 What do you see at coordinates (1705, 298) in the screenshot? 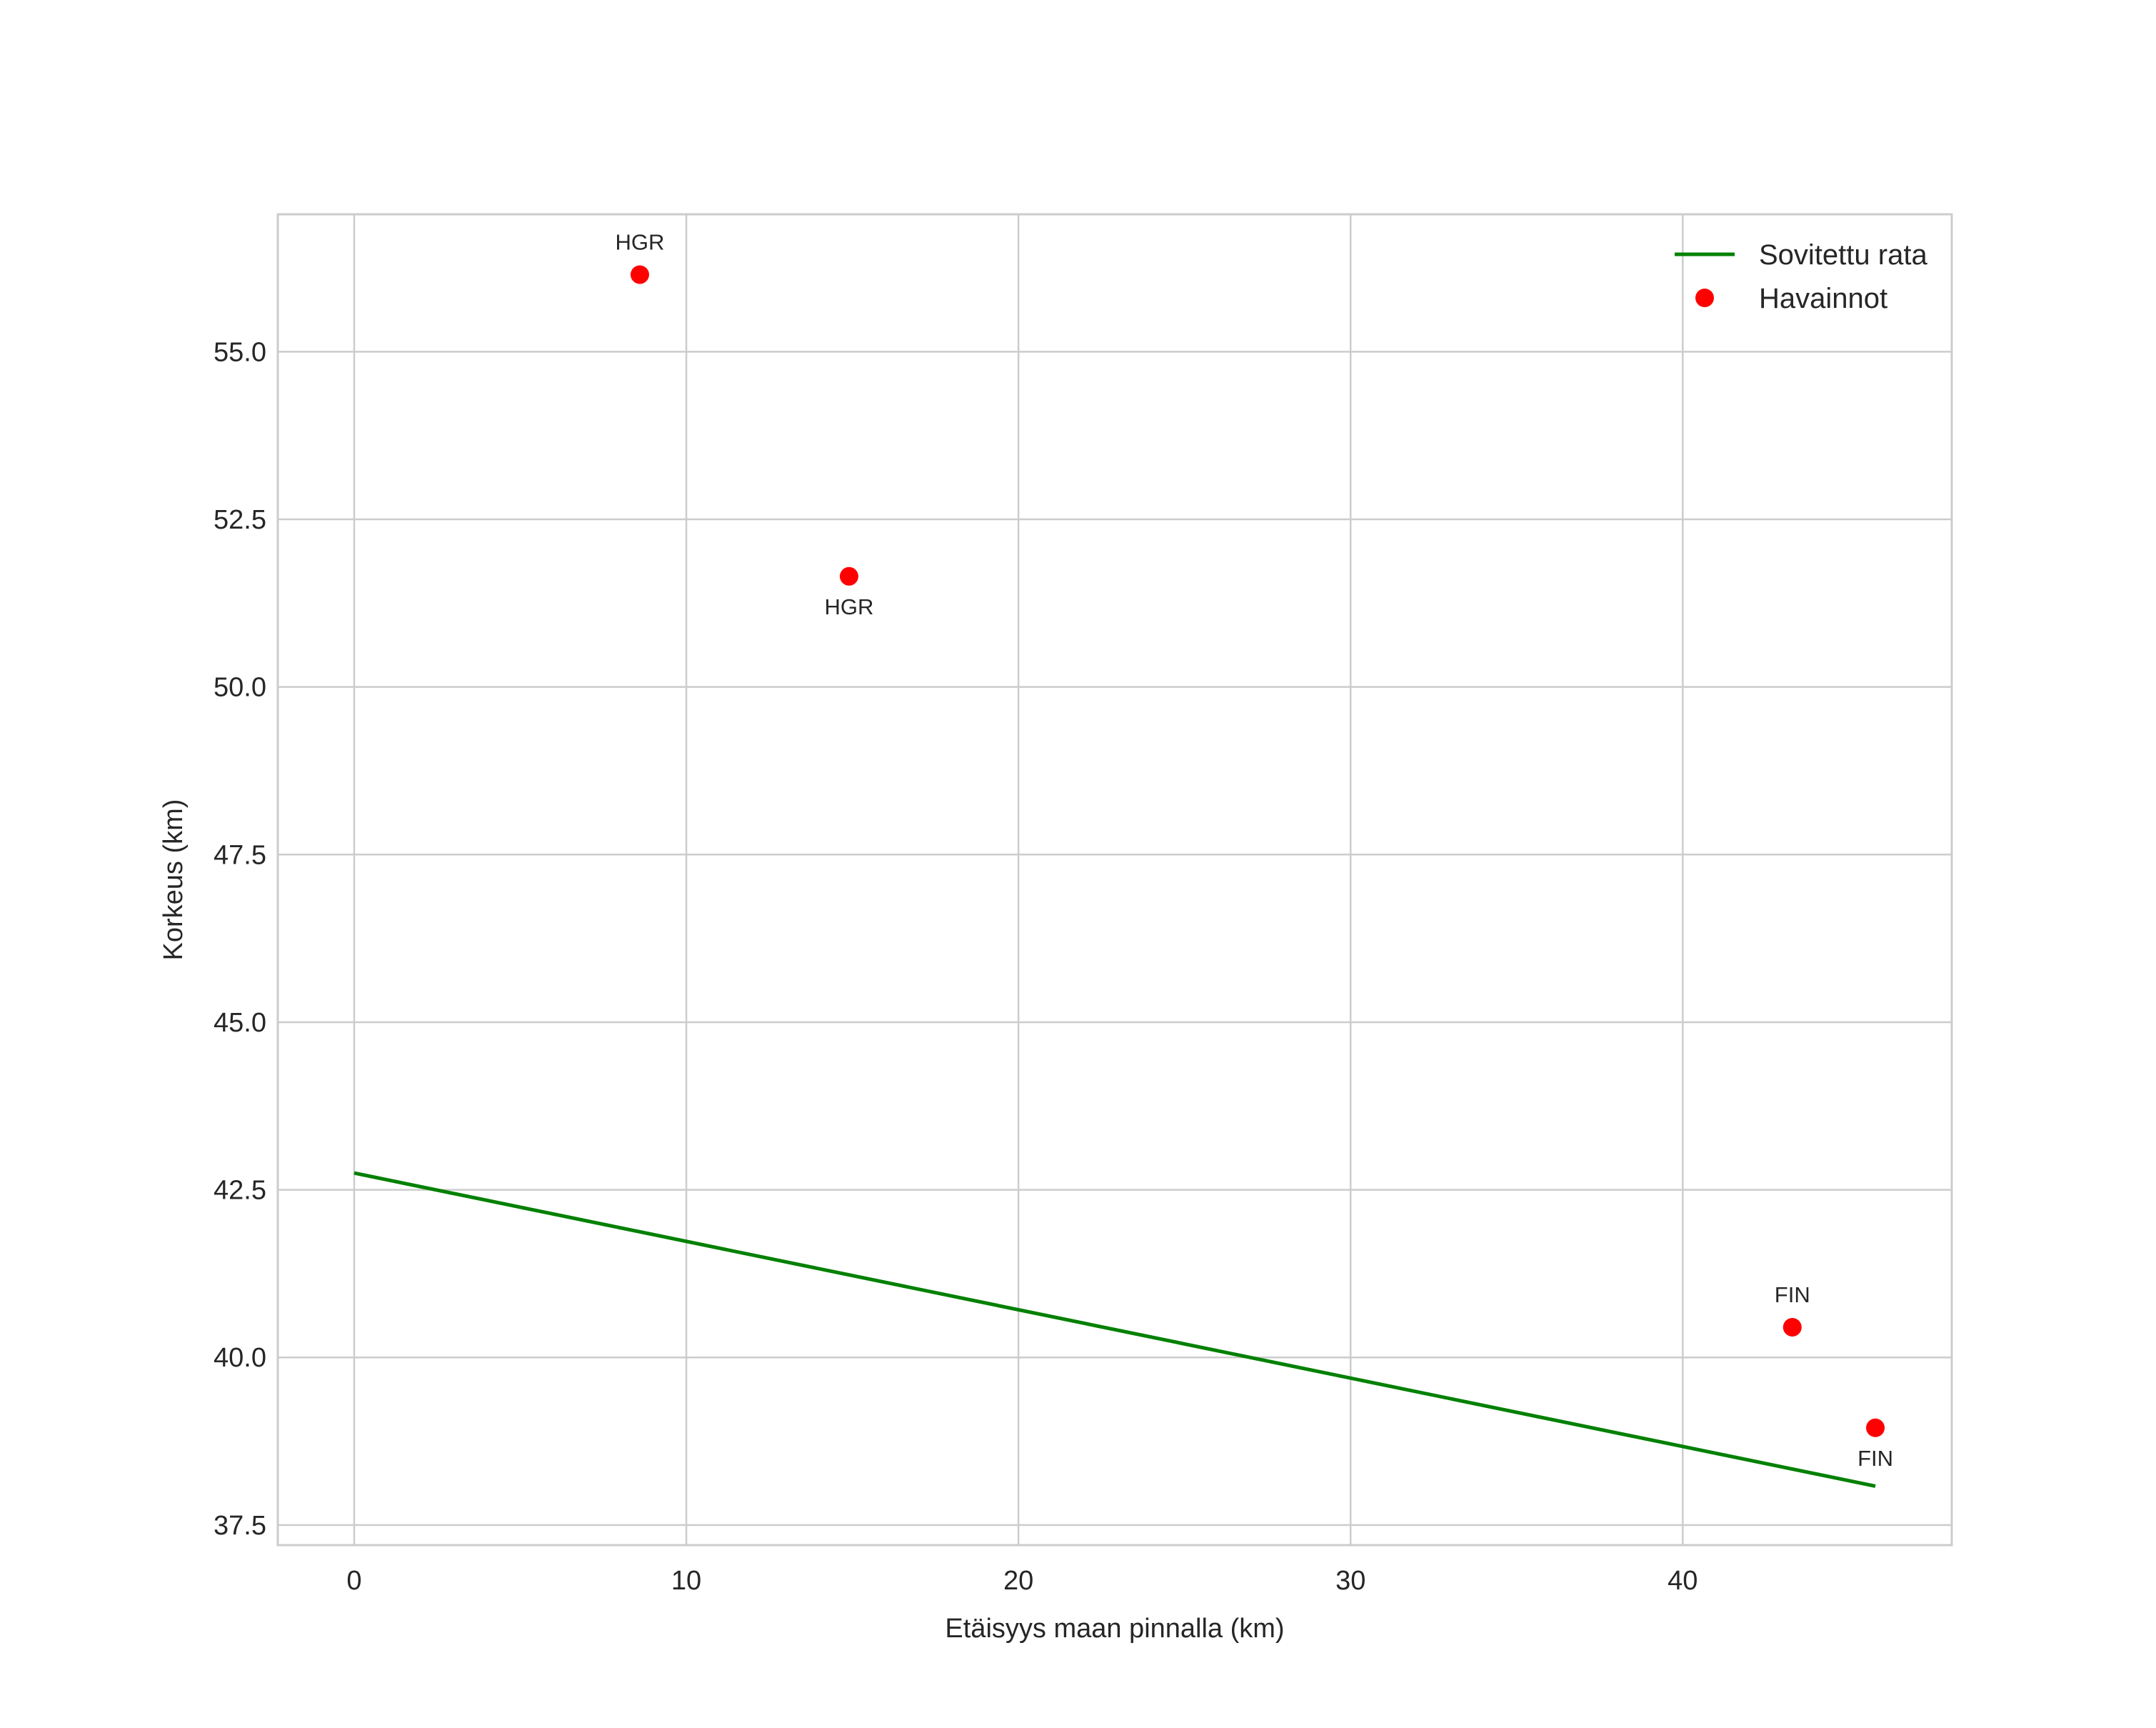
I see `legend-marker-swatch` at bounding box center [1705, 298].